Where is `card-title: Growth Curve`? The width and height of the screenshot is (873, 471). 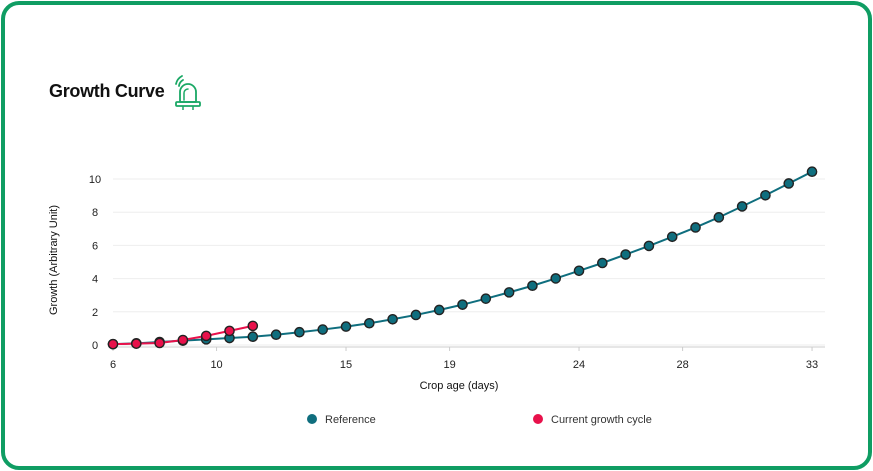 card-title: Growth Curve is located at coordinates (107, 91).